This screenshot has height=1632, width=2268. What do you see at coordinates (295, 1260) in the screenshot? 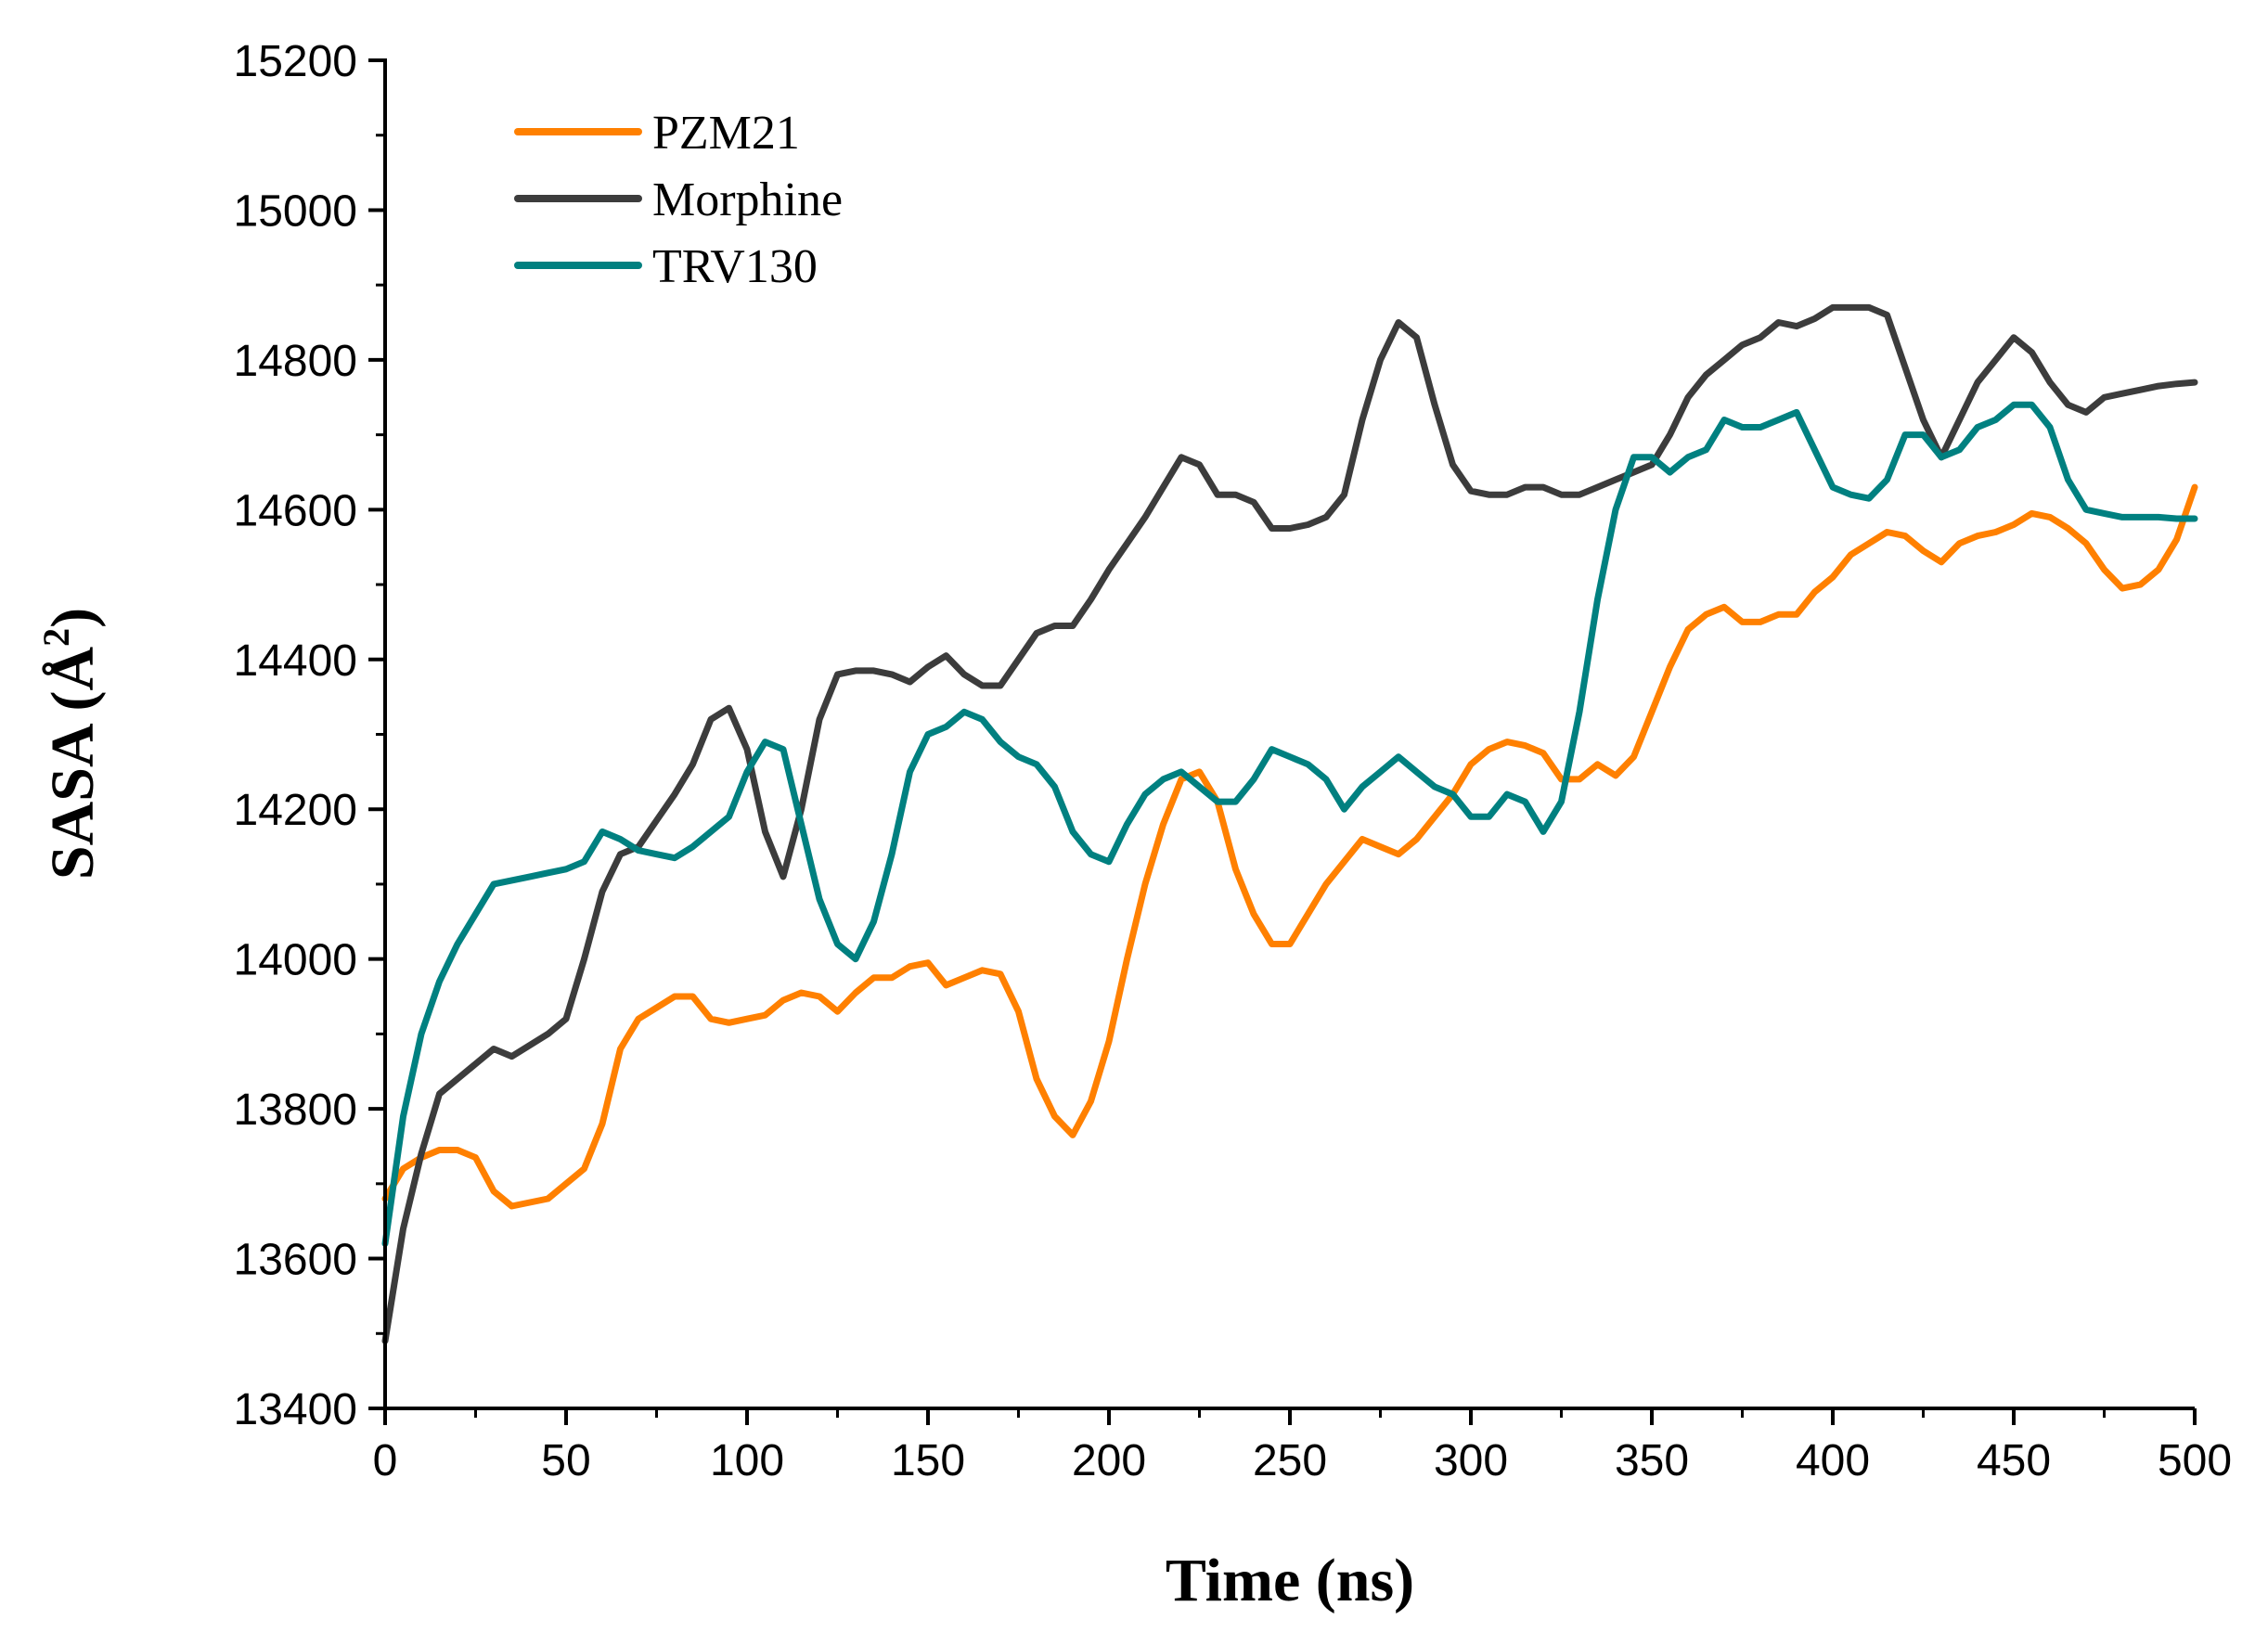
I see `y-tick-label-13600: 13600` at bounding box center [295, 1260].